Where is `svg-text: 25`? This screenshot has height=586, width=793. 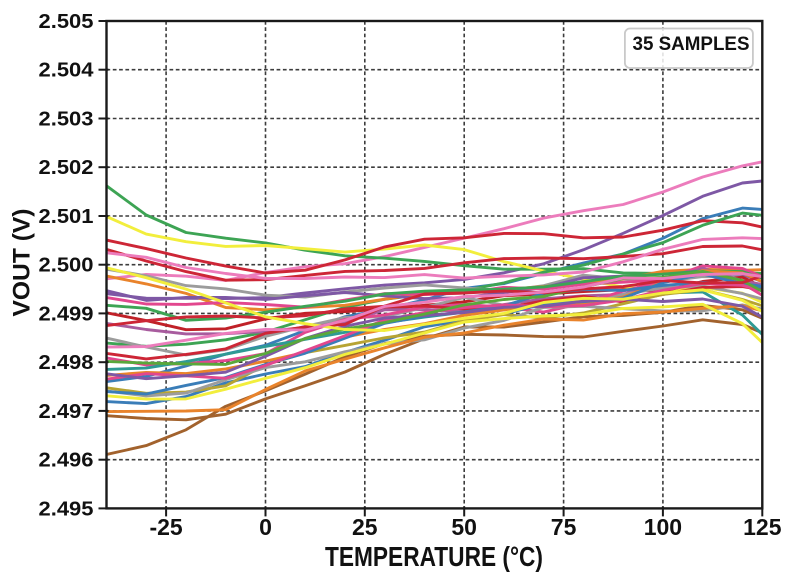 svg-text: 25 is located at coordinates (365, 527).